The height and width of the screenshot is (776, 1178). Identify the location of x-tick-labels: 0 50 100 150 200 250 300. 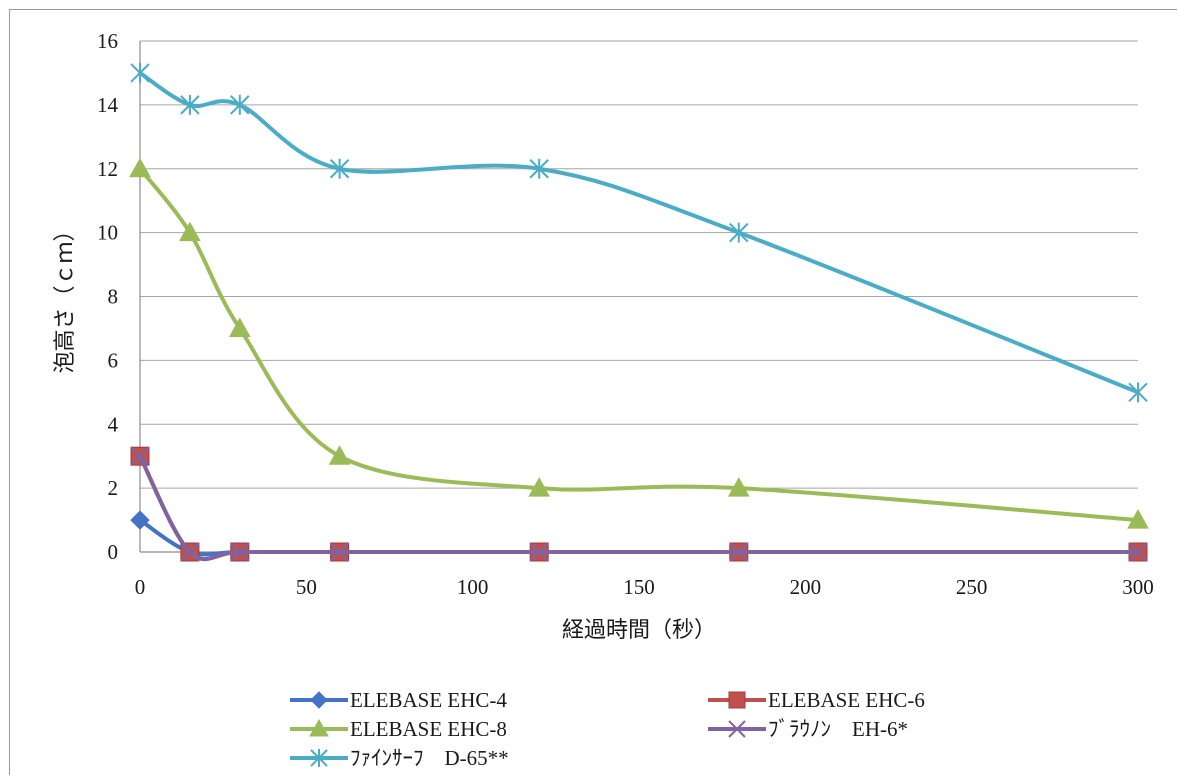
(644, 587).